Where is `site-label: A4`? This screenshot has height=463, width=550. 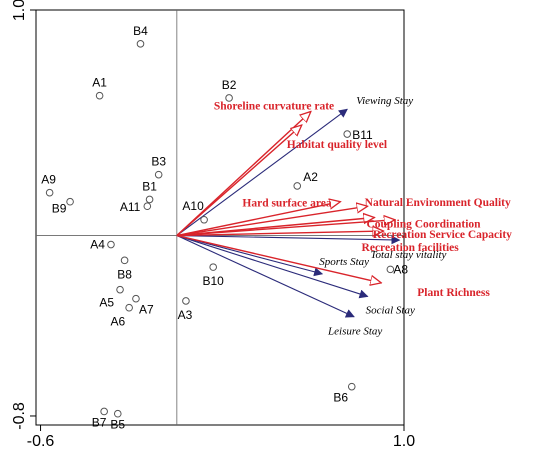
site-label: A4 is located at coordinates (97, 245).